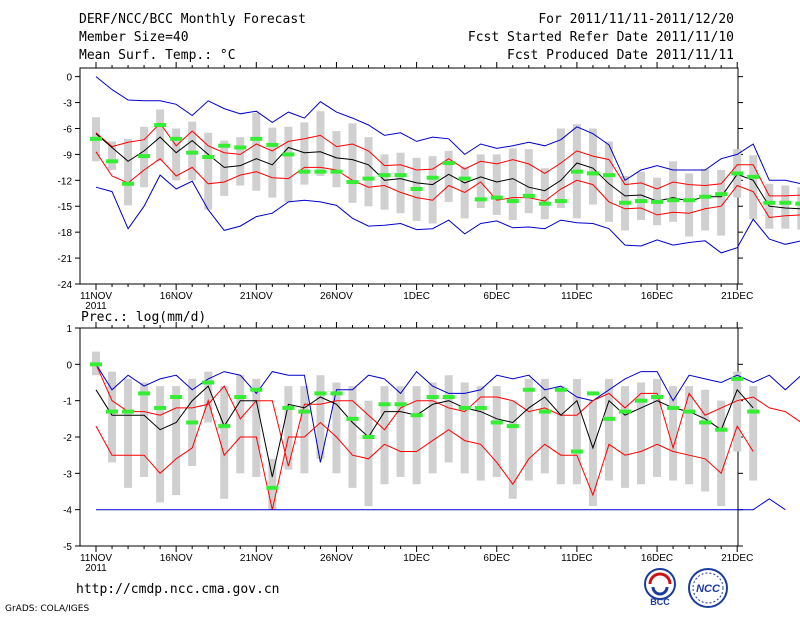 This screenshot has width=800, height=618. What do you see at coordinates (192, 19) in the screenshot?
I see `chart-title: DERF/NCC/BCC Monthly Forecast` at bounding box center [192, 19].